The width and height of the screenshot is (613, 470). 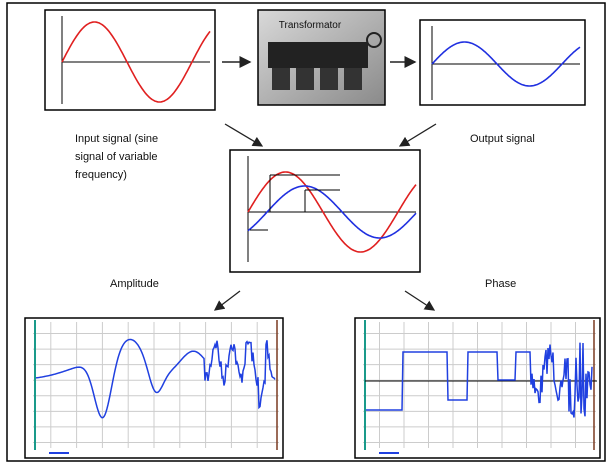 I want to click on amplitude-label: Amplitude, so click(x=134, y=284).